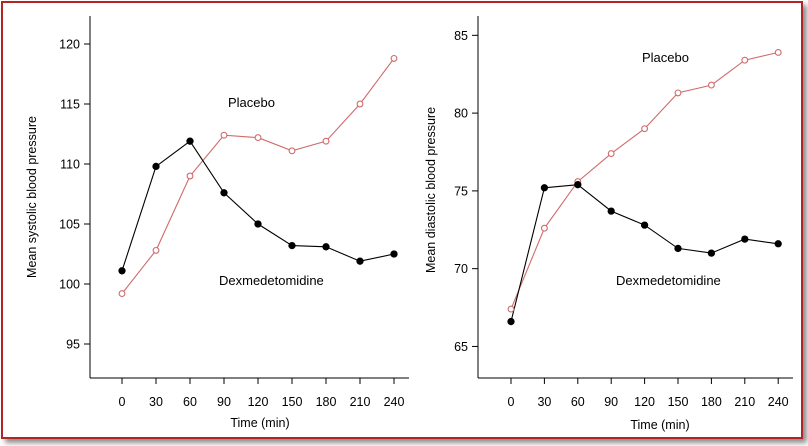 Image resolution: width=808 pixels, height=446 pixels. Describe the element at coordinates (461, 347) in the screenshot. I see `y-tick-label: 65` at that location.